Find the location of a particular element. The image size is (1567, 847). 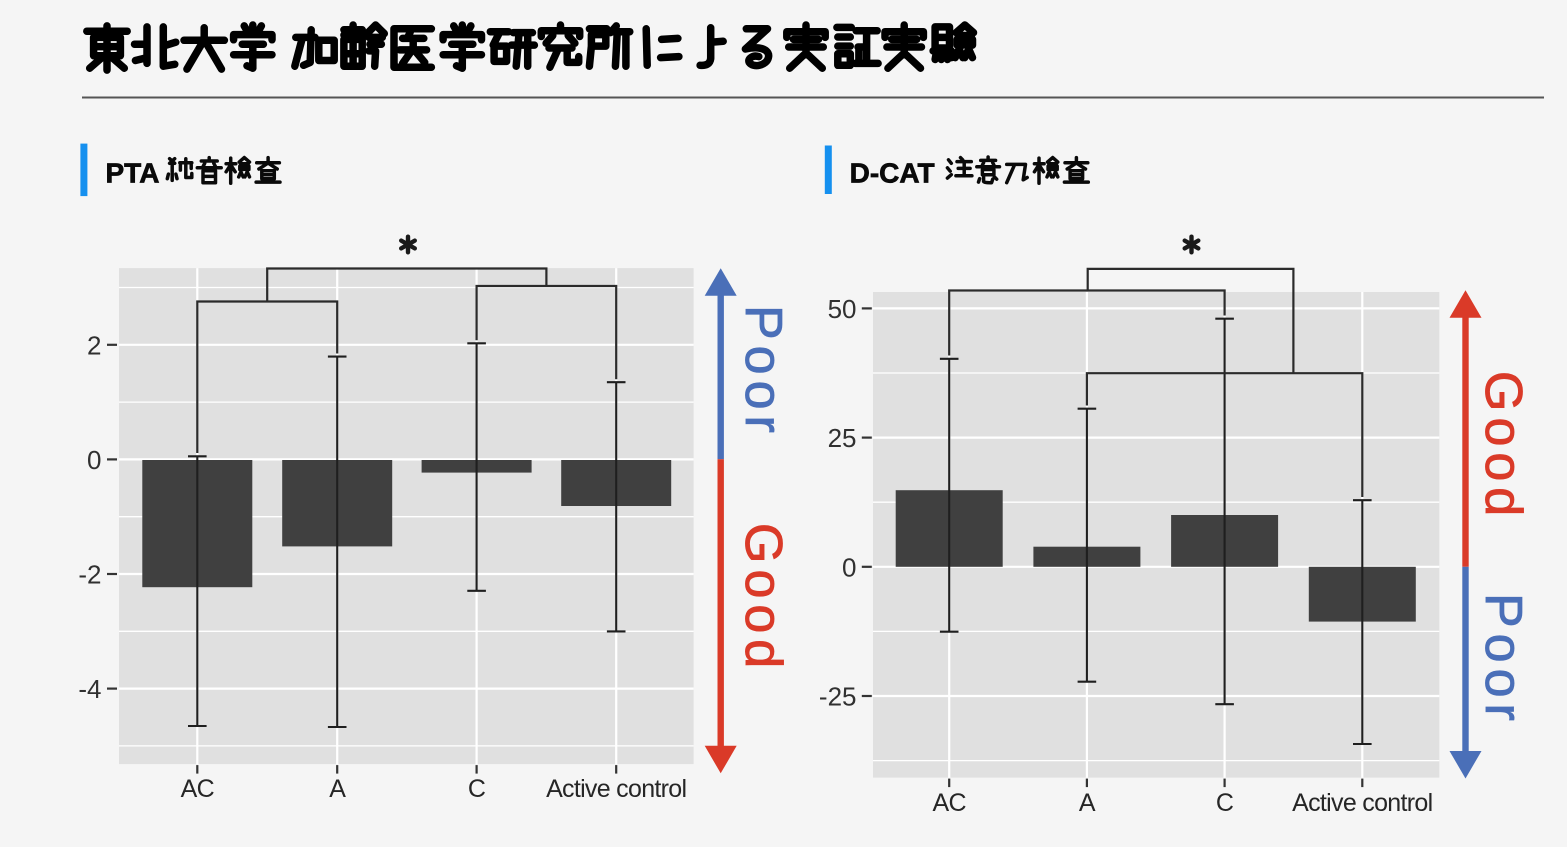

svg-text: 25 is located at coordinates (842, 438).